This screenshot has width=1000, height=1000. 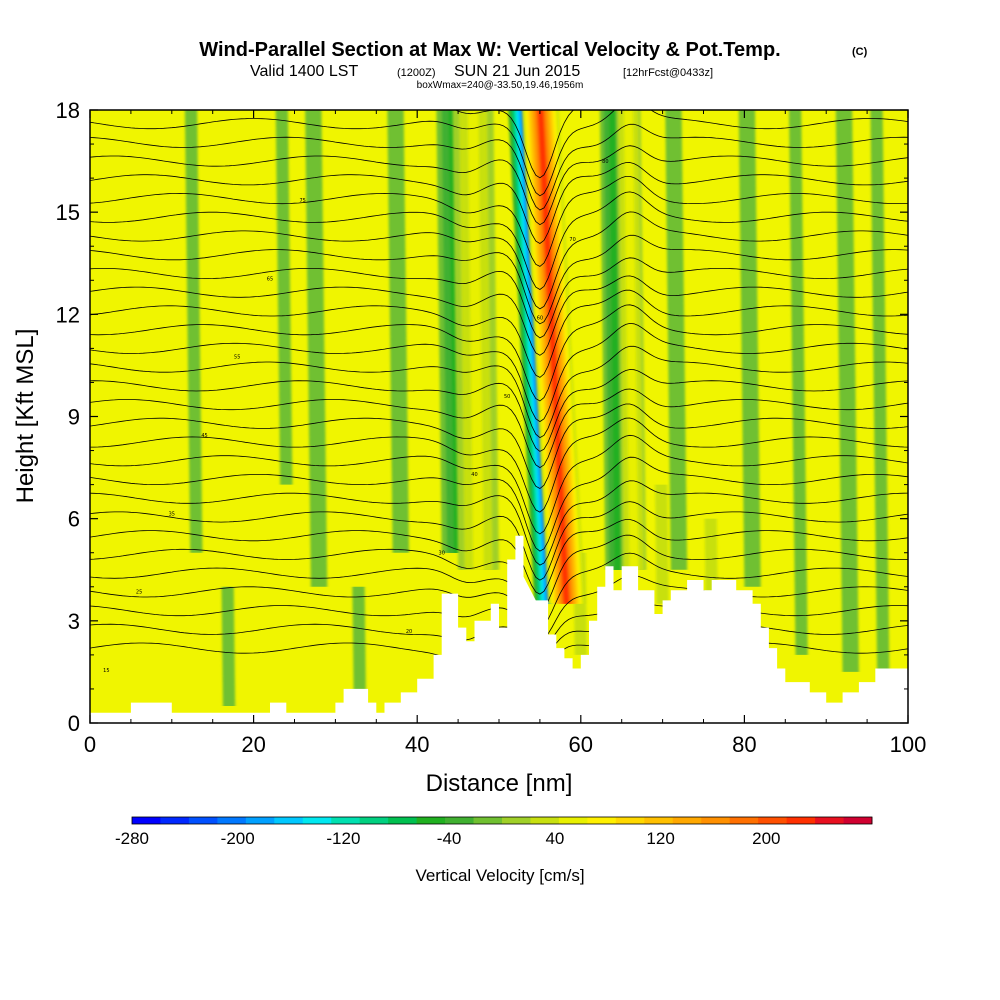 What do you see at coordinates (68, 314) in the screenshot?
I see `y-tick-label: 12` at bounding box center [68, 314].